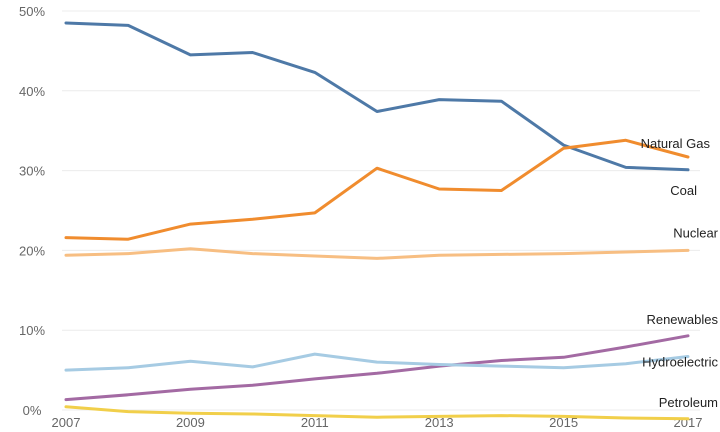  I want to click on x-tick-label: 2015, so click(563, 422).